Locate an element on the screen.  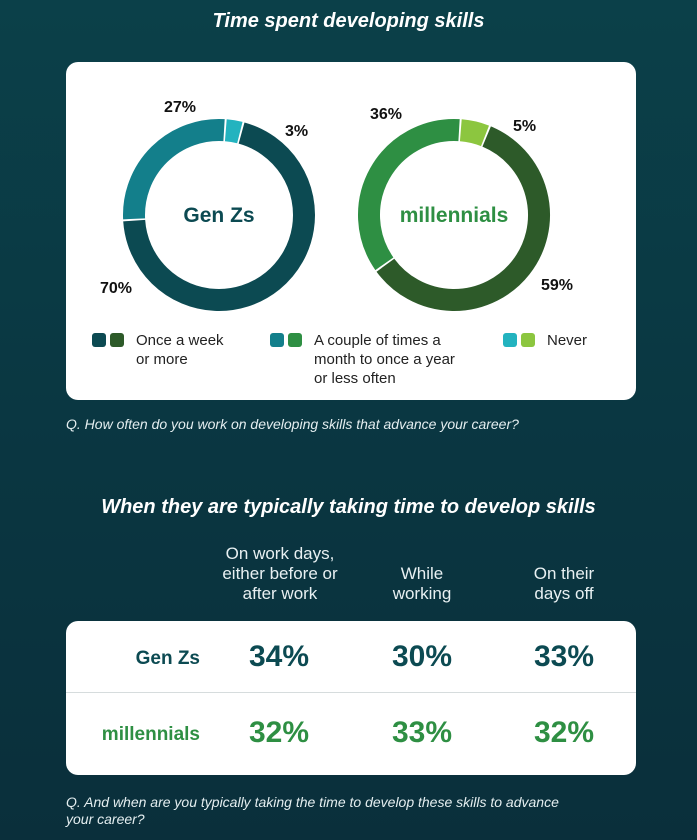
donut-segment-millennials-weekly is located at coordinates (463, 218).